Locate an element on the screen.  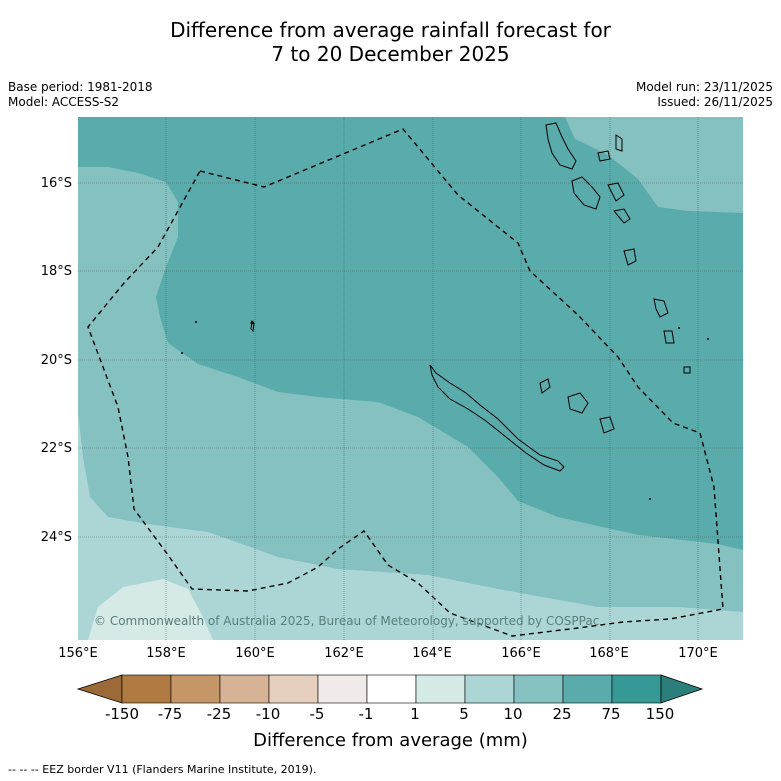
legend-cells is located at coordinates (391, 689).